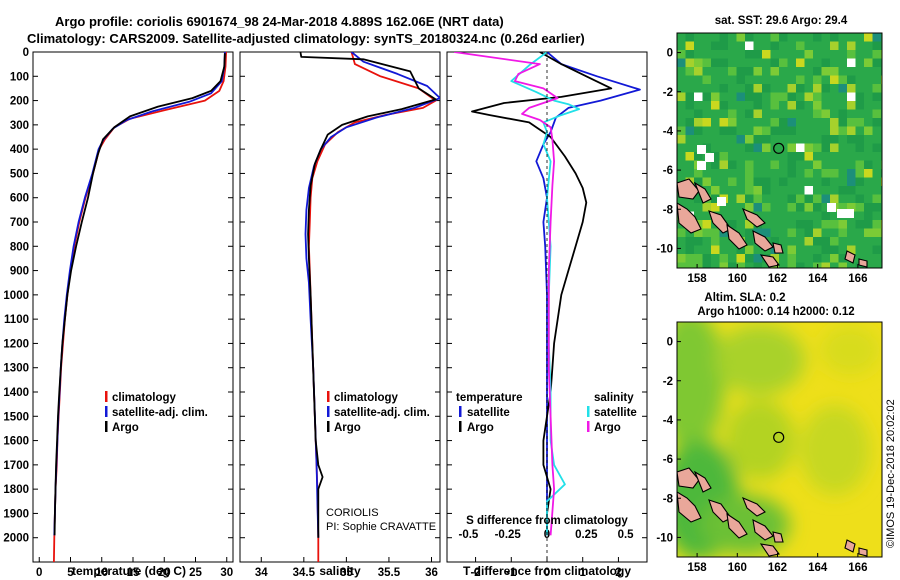 The image size is (900, 580). I want to click on y-tick-label: 0, so click(26, 53).